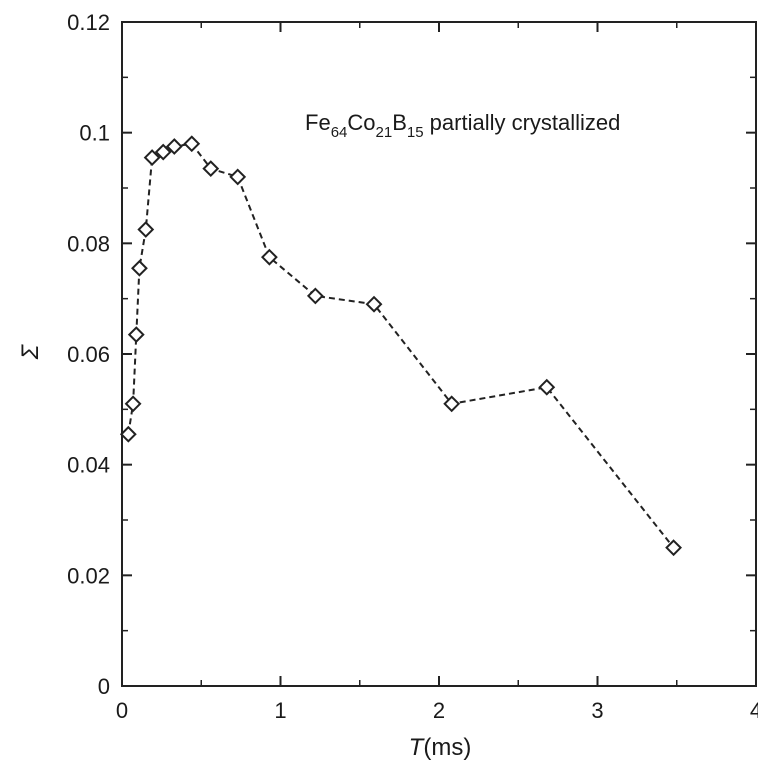  Describe the element at coordinates (30, 351) in the screenshot. I see `y-axis-title: Σ` at that location.